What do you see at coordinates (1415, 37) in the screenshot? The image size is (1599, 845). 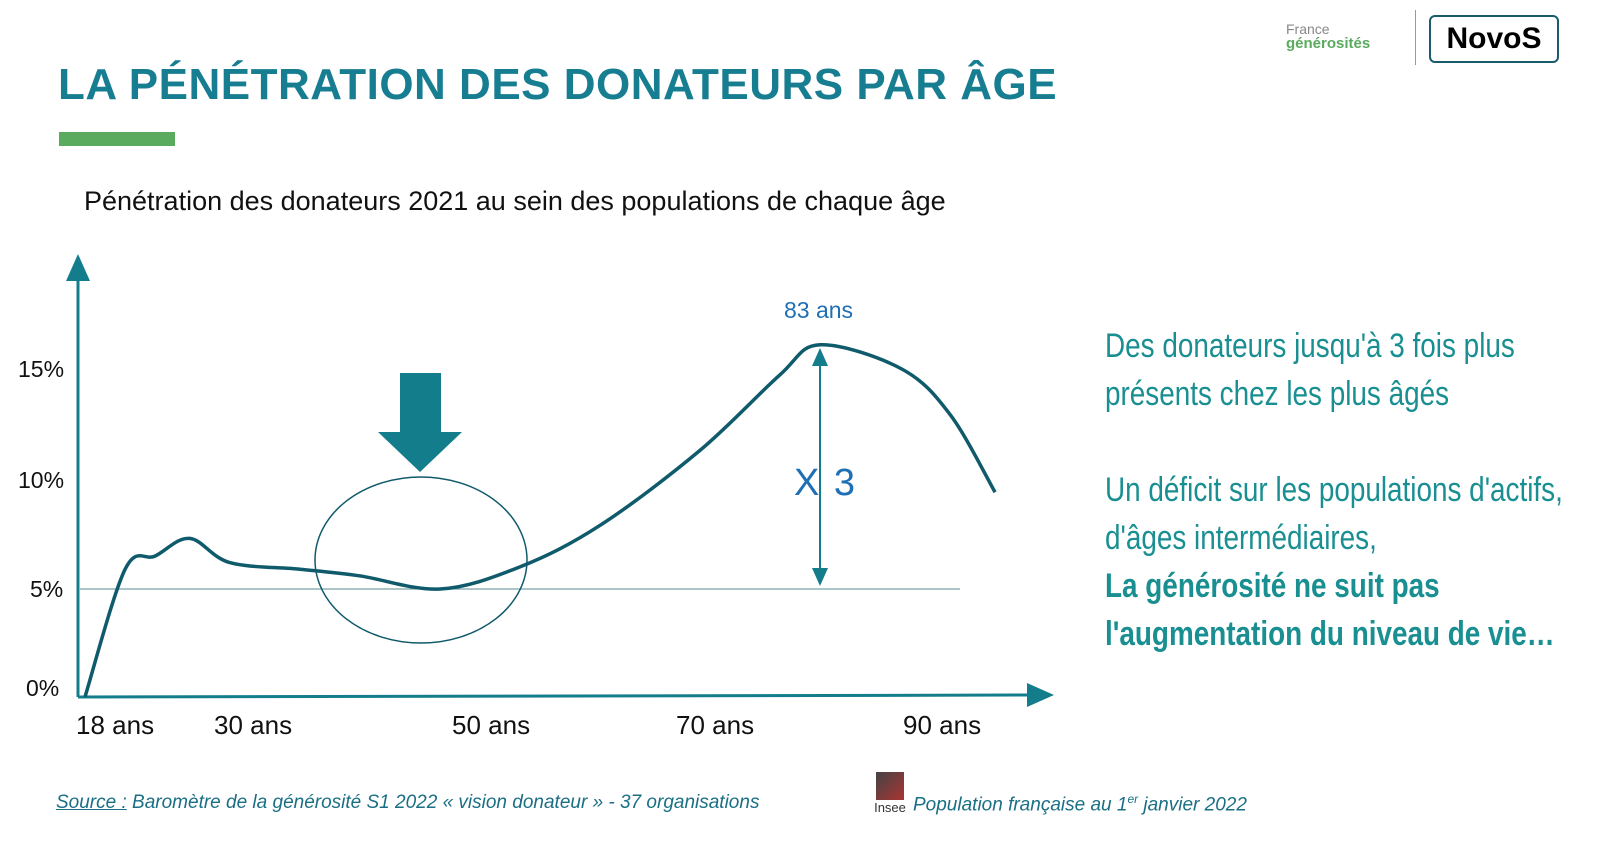 I see `logo-divider` at bounding box center [1415, 37].